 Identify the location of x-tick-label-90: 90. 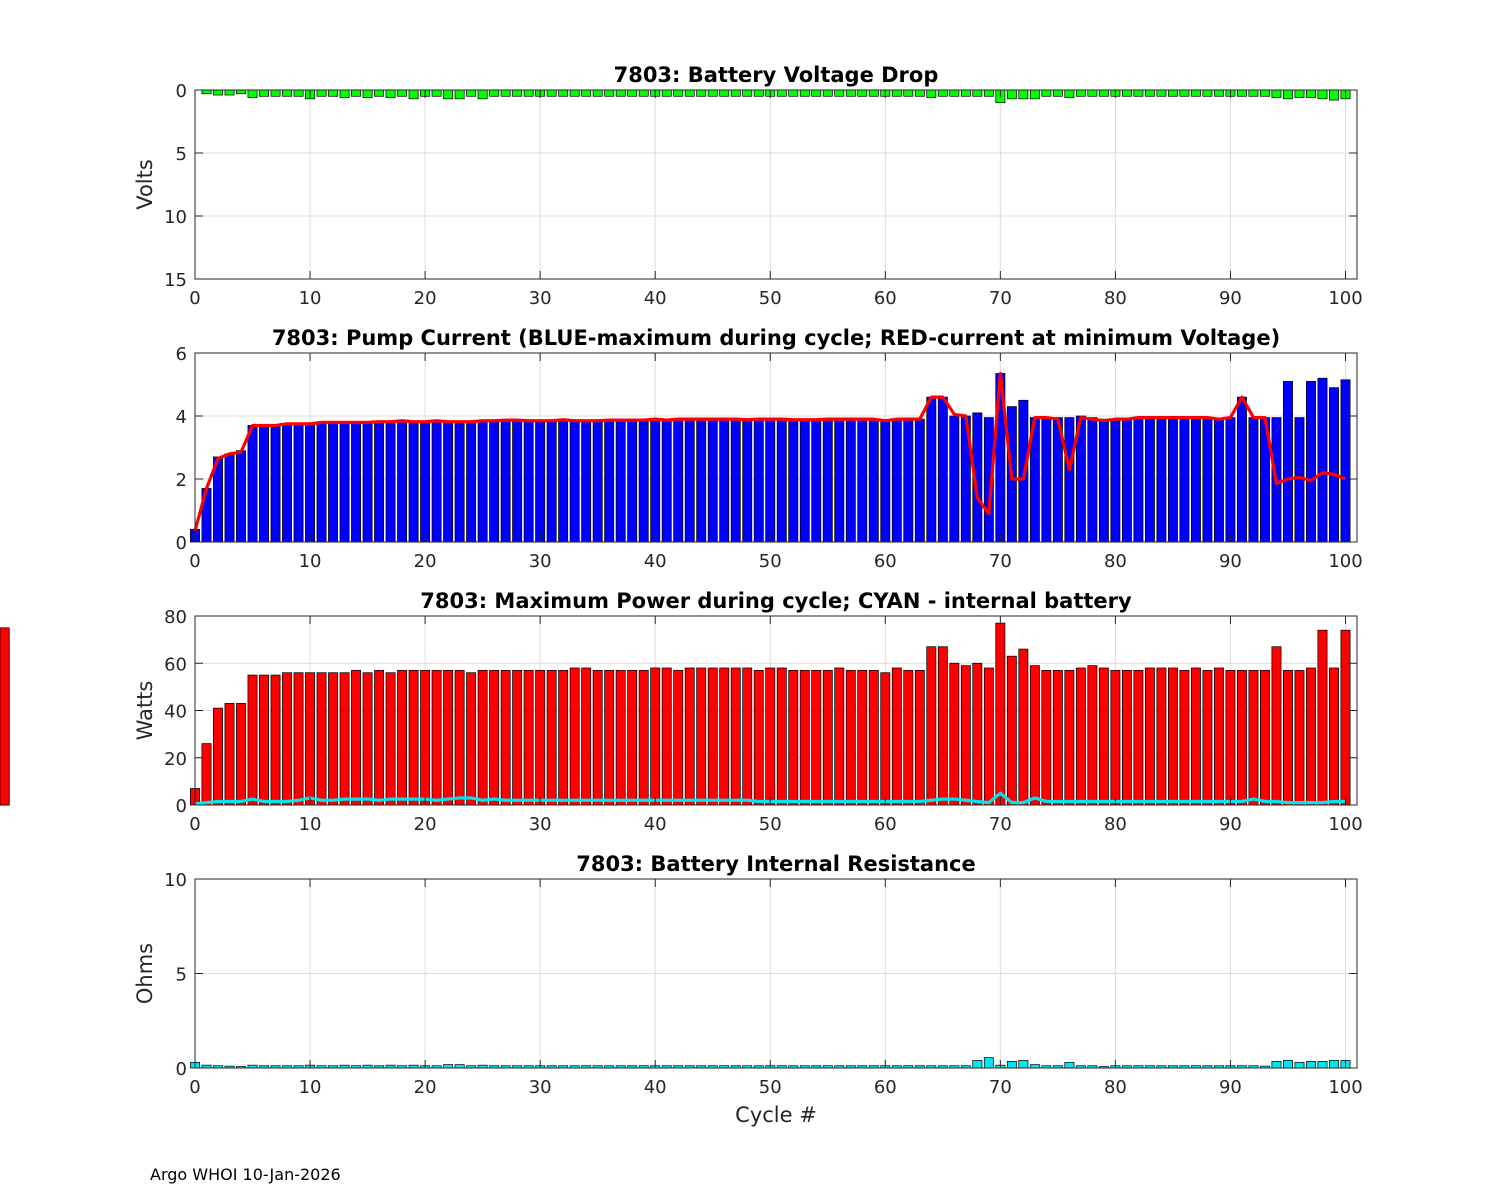
(1230, 824).